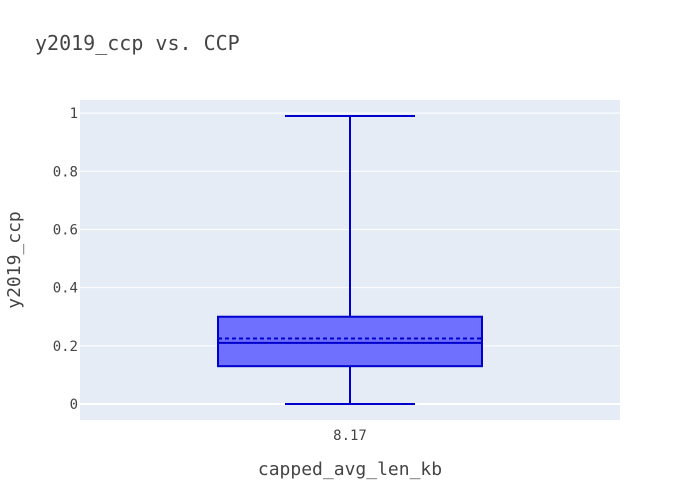  I want to click on y-tick-label: 0.4, so click(65, 289).